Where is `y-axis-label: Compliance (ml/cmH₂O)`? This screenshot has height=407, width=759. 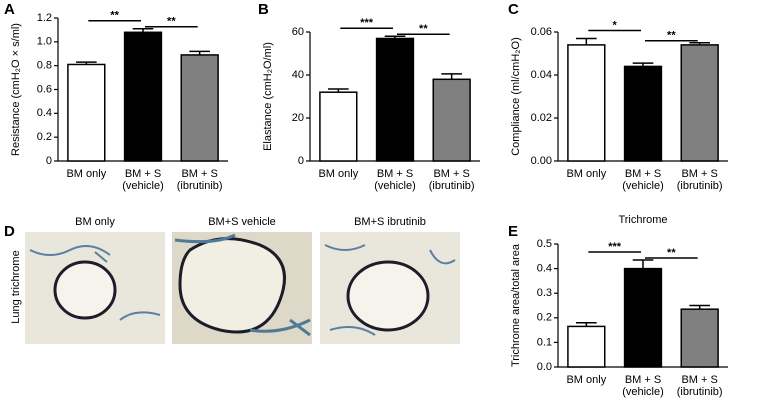
y-axis-label: Compliance (ml/cmH₂O) is located at coordinates (516, 96).